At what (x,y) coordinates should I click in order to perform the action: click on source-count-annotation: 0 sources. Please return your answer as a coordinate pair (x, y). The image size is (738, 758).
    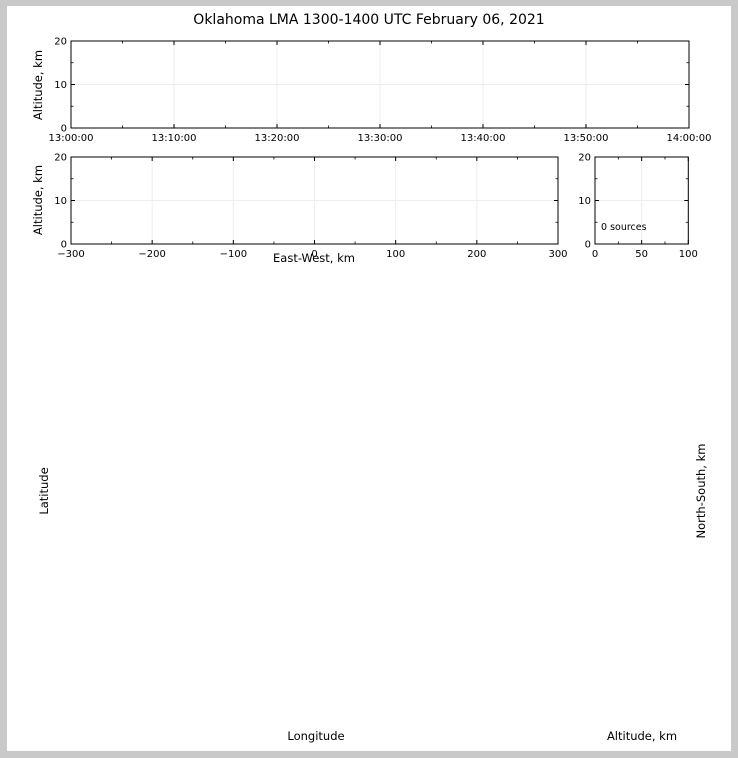
    Looking at the image, I should click on (624, 227).